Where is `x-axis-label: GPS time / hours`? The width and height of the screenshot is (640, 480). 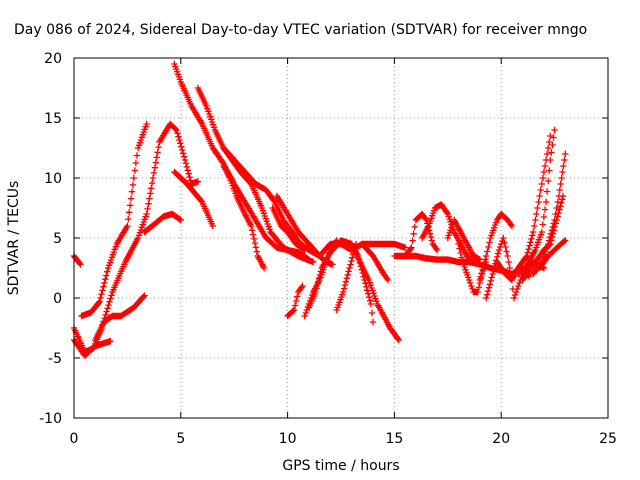
x-axis-label: GPS time / hours is located at coordinates (340, 466).